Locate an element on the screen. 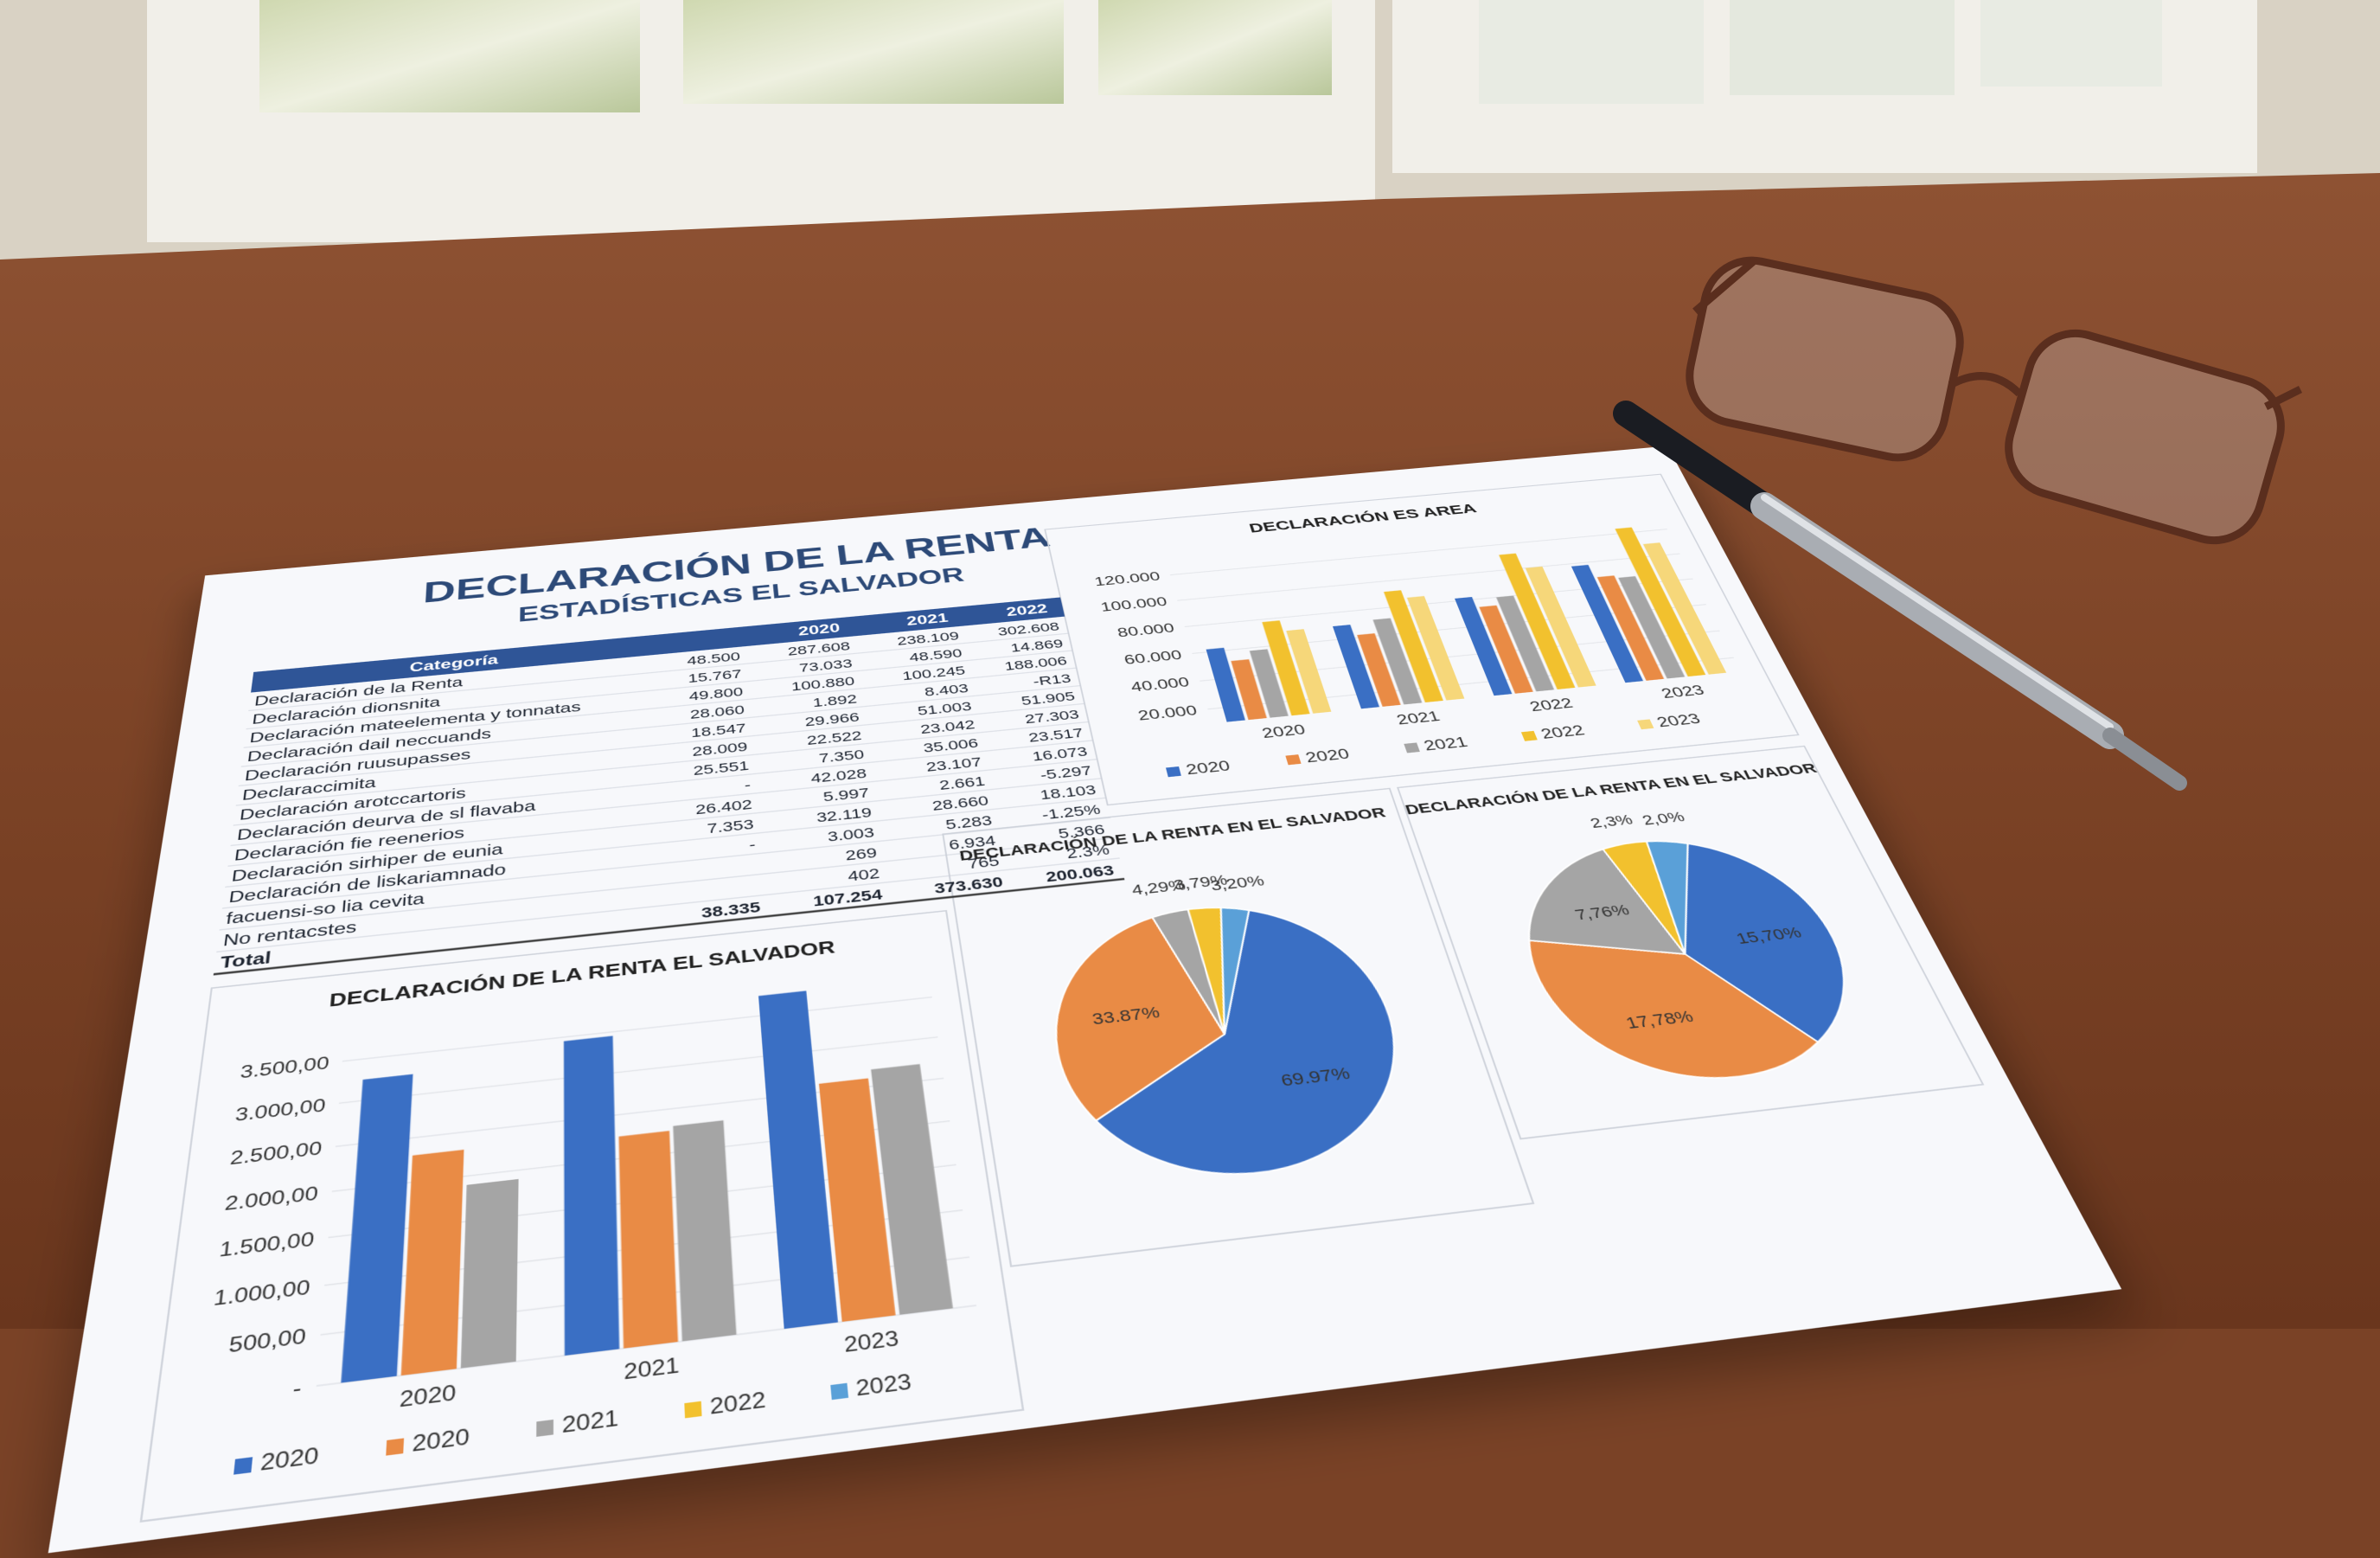 This screenshot has height=1558, width=2380. table-cell: 5.366 is located at coordinates (1082, 831).